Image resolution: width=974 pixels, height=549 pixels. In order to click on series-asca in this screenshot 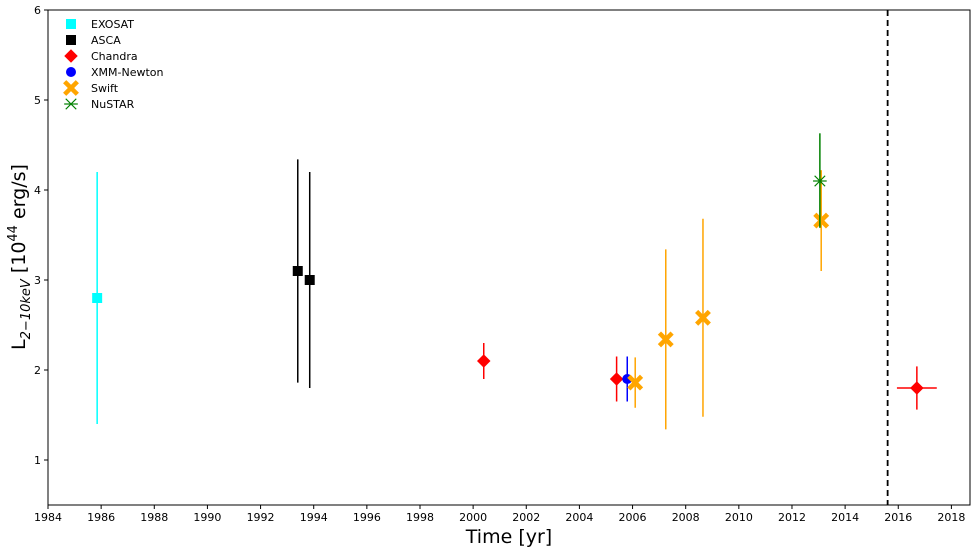, I will do `click(303, 273)`.